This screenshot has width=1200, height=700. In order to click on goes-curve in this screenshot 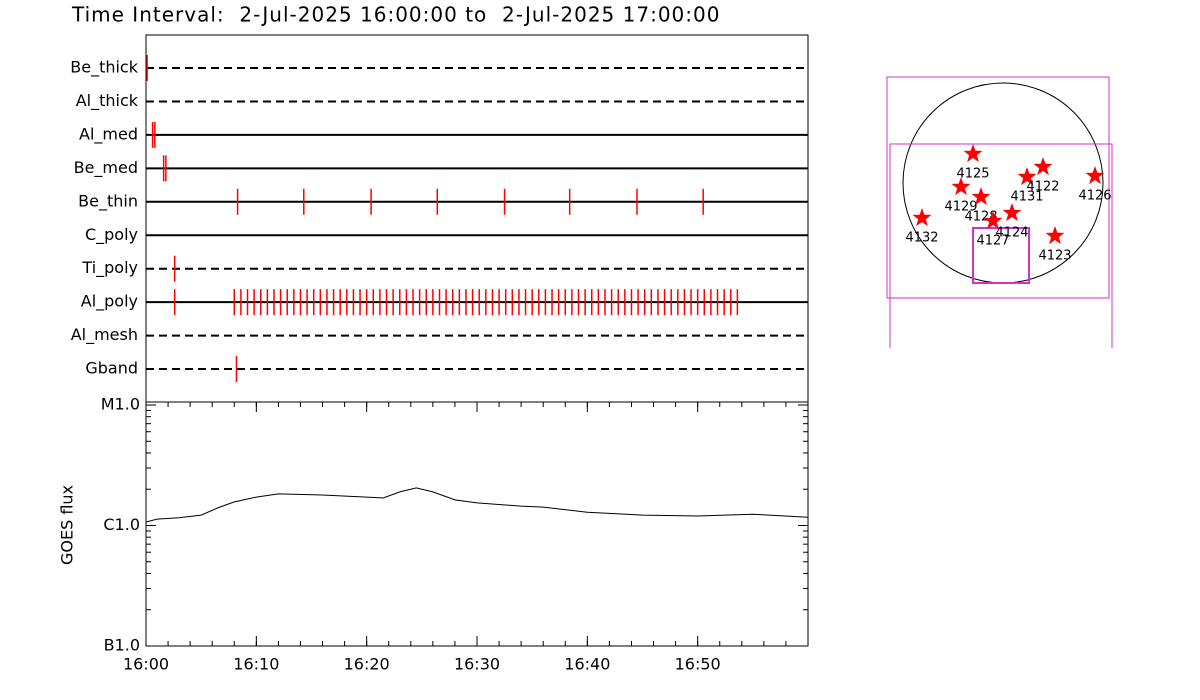, I will do `click(477, 505)`.